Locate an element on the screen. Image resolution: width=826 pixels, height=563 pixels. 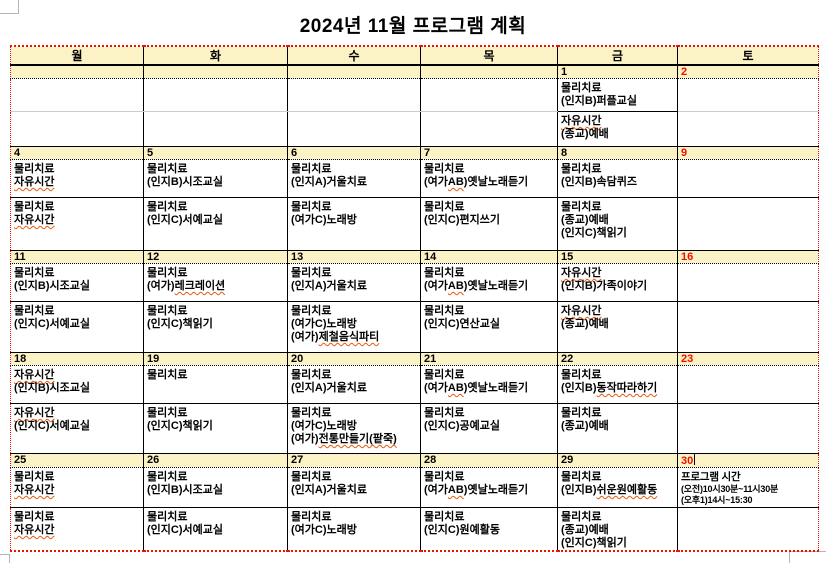
calendar-cell: 물리치료 is located at coordinates (215, 384).